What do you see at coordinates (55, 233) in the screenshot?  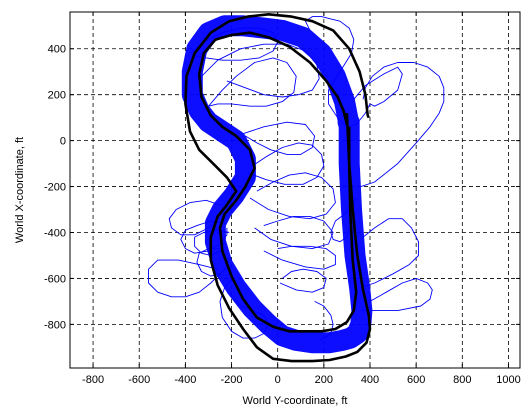 I see `y-tick-label: -400` at bounding box center [55, 233].